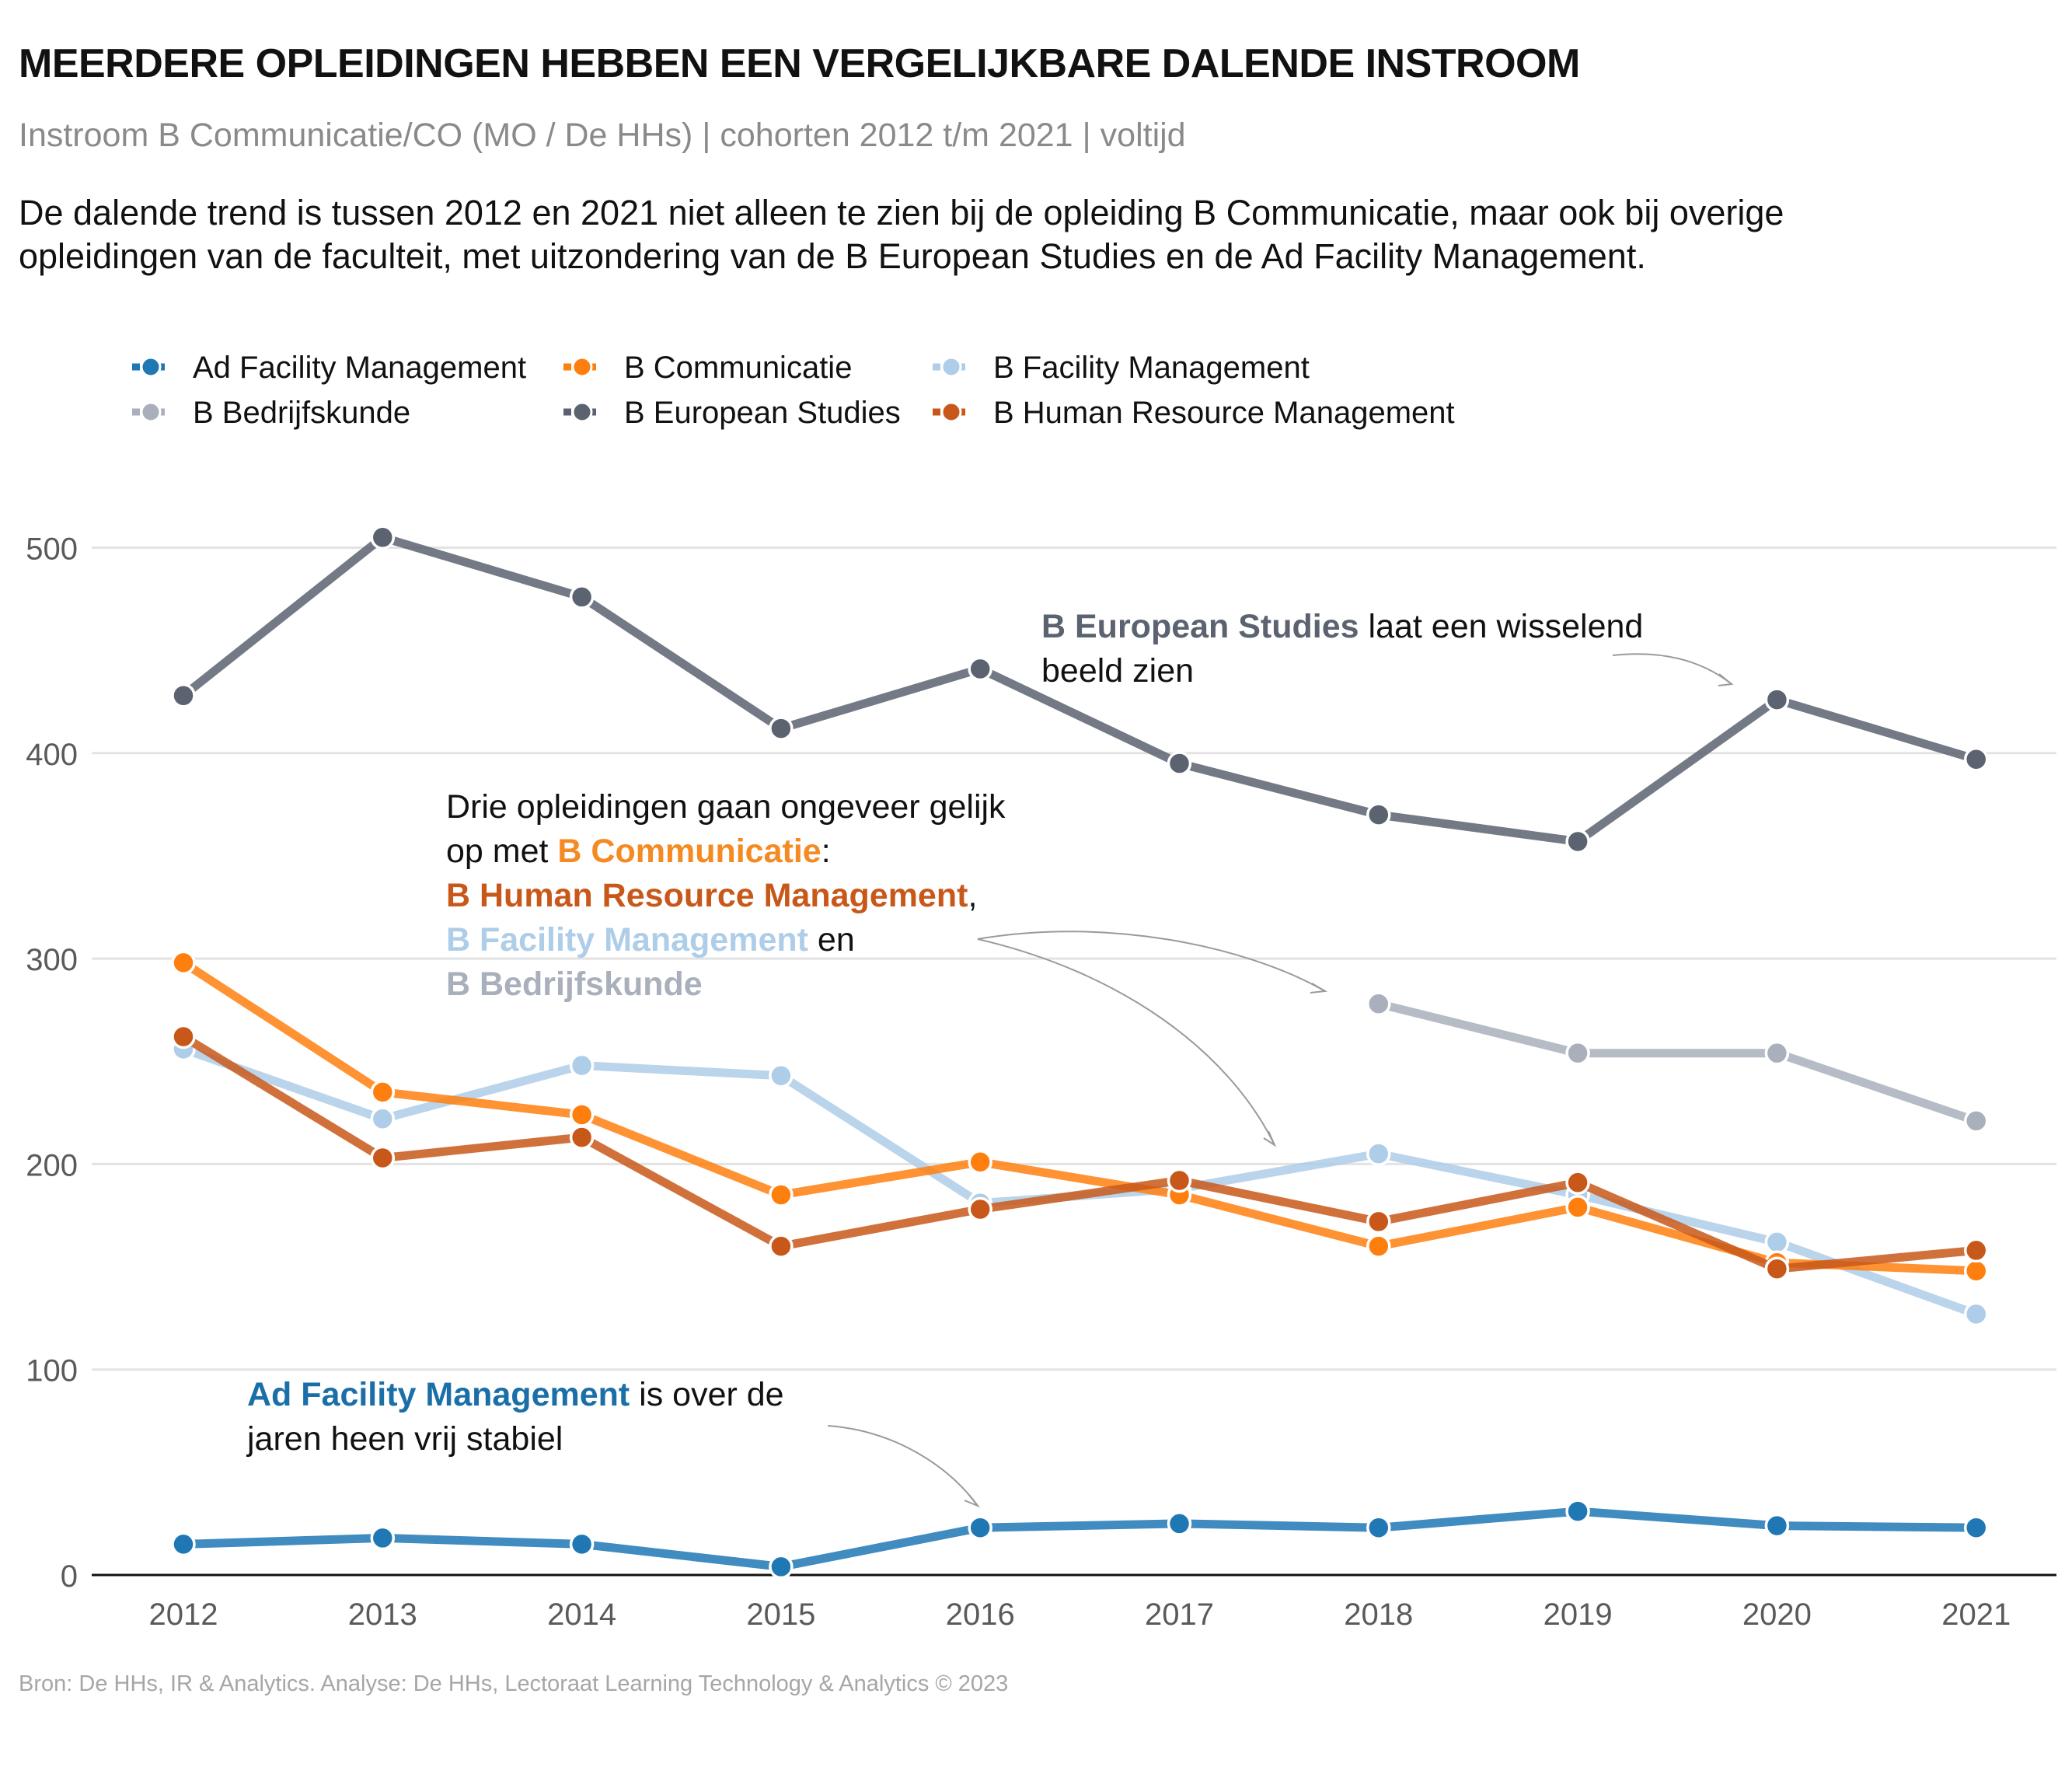 This screenshot has width=2072, height=1781. Describe the element at coordinates (52, 1165) in the screenshot. I see `y-tick-label: 200` at that location.